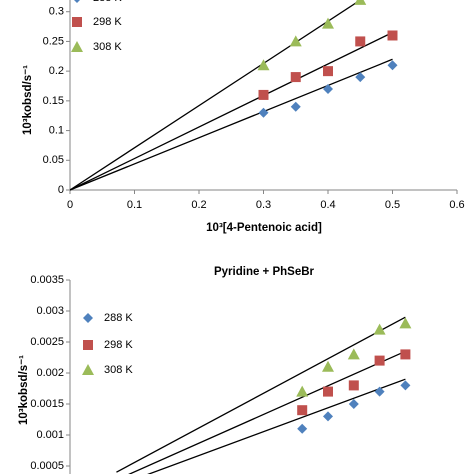 The width and height of the screenshot is (474, 474). Describe the element at coordinates (198, 205) in the screenshot. I see `x-tick-label: 0.2` at that location.